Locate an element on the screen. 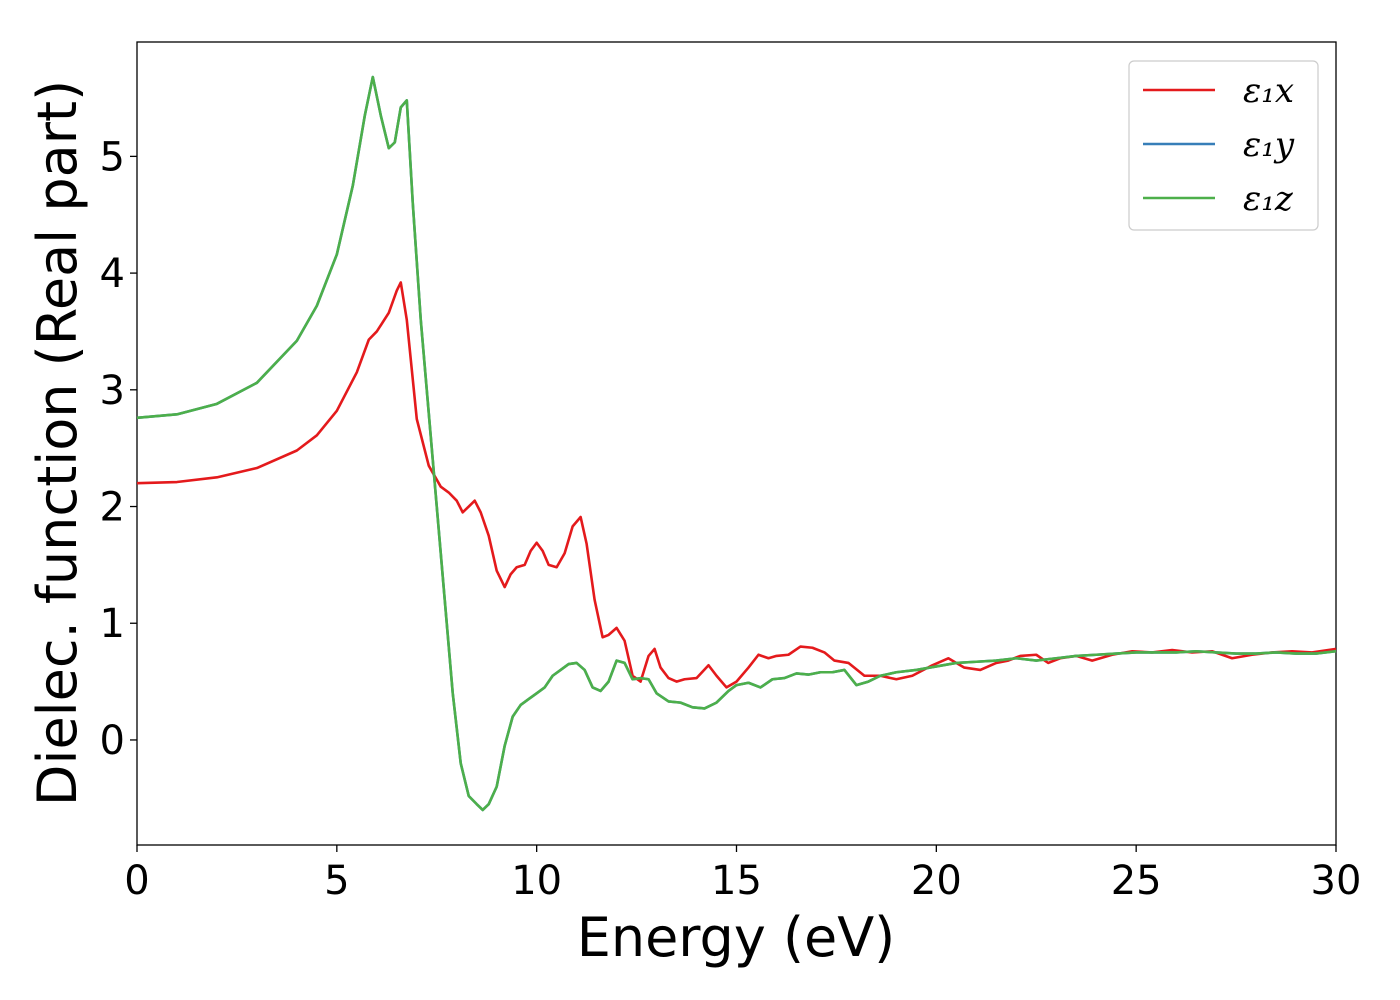 The width and height of the screenshot is (1400, 1000). legend-box is located at coordinates (1223, 145).